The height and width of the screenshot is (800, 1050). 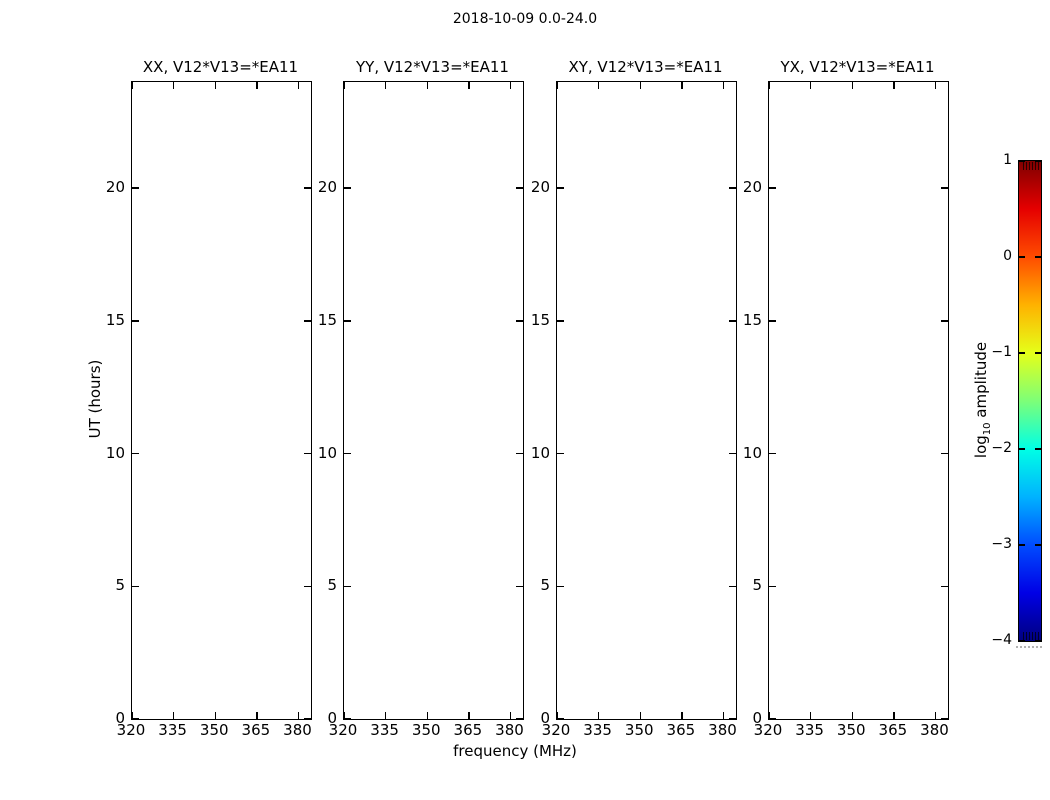 What do you see at coordinates (857, 67) in the screenshot?
I see `subplot-title: YX, V12*V13=*EA11` at bounding box center [857, 67].